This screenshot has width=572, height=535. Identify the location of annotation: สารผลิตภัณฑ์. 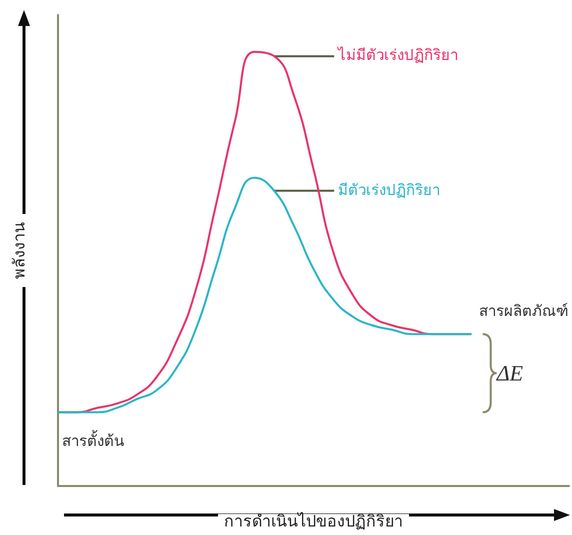
(523, 311).